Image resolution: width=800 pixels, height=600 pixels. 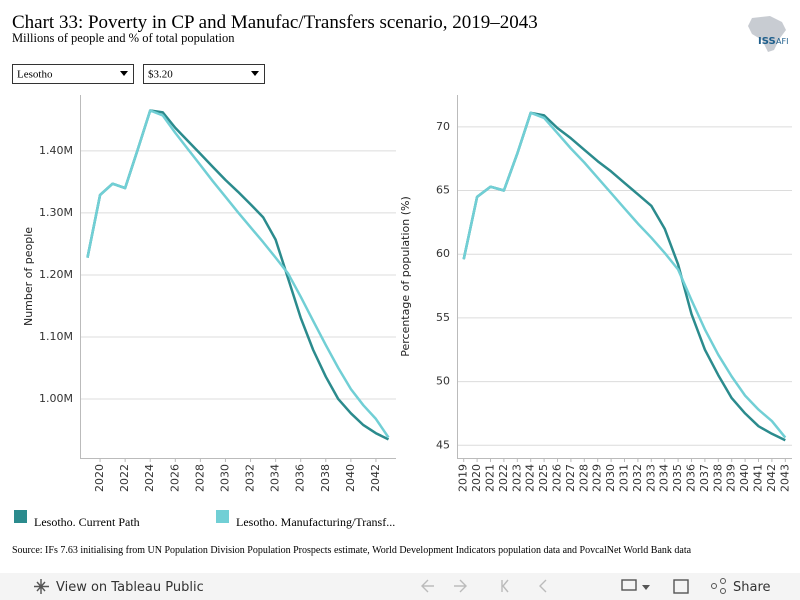 I want to click on tableau-icon, so click(x=41, y=586).